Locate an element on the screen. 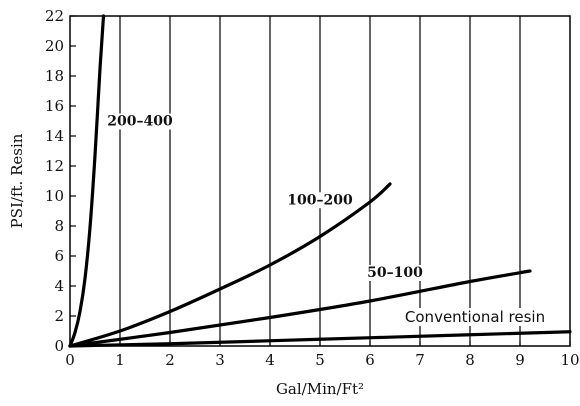 The image size is (580, 406). series-label-50-100: 50–100 is located at coordinates (395, 273).